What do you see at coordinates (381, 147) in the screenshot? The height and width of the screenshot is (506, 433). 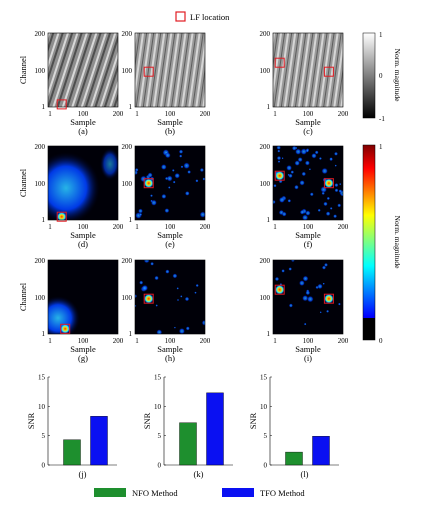 I see `colorbar-jet-tick-top: 1` at bounding box center [381, 147].